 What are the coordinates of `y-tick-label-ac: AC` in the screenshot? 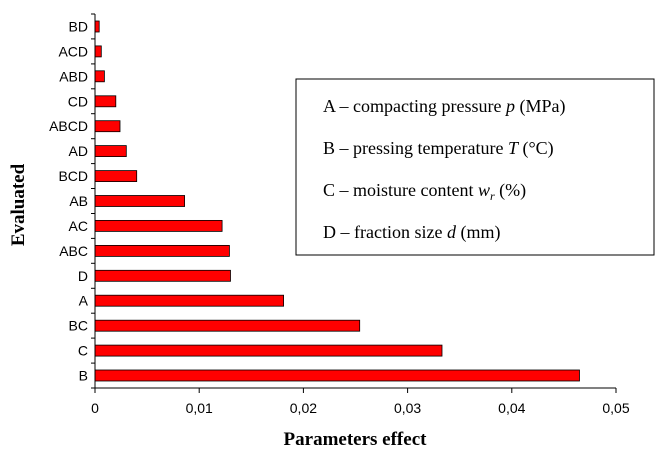 It's located at (78, 226).